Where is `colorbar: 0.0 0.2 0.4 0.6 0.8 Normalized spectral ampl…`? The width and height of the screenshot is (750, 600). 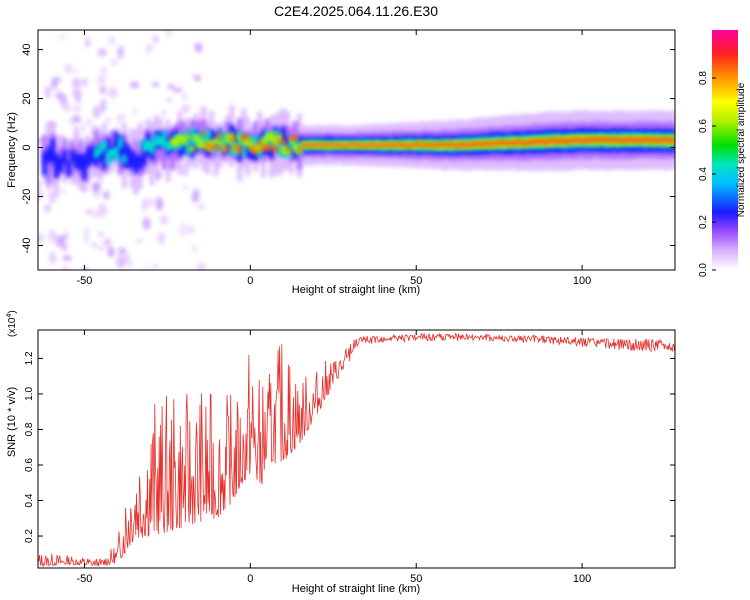
colorbar: 0.0 0.2 0.4 0.6 0.8 Normalized spectral ampl… is located at coordinates (722, 153).